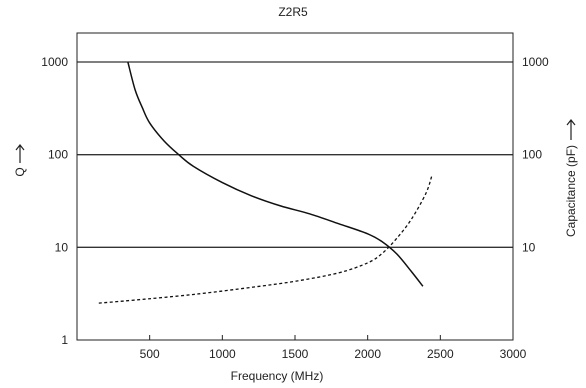 This screenshot has height=388, width=586. Describe the element at coordinates (532, 155) in the screenshot. I see `y-right-tick-label-100: 100` at that location.